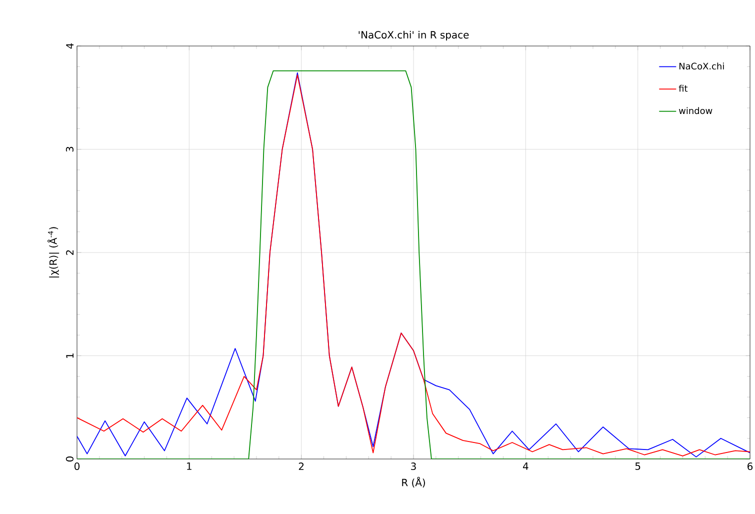 The height and width of the screenshot is (514, 755). What do you see at coordinates (54, 252) in the screenshot?
I see `y-axis-title: |χ(R)| (Å$^{-4}$)` at bounding box center [54, 252].